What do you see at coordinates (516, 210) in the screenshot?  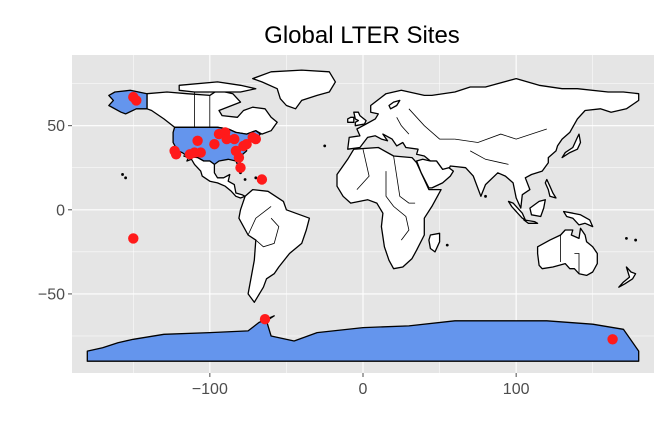 I see `sumatra` at bounding box center [516, 210].